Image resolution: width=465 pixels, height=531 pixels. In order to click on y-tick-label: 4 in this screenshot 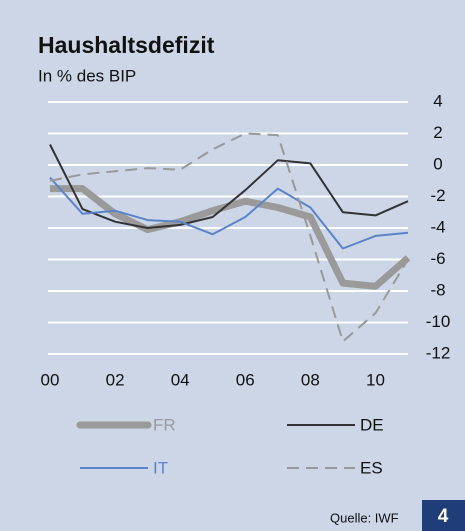, I will do `click(437, 100)`.